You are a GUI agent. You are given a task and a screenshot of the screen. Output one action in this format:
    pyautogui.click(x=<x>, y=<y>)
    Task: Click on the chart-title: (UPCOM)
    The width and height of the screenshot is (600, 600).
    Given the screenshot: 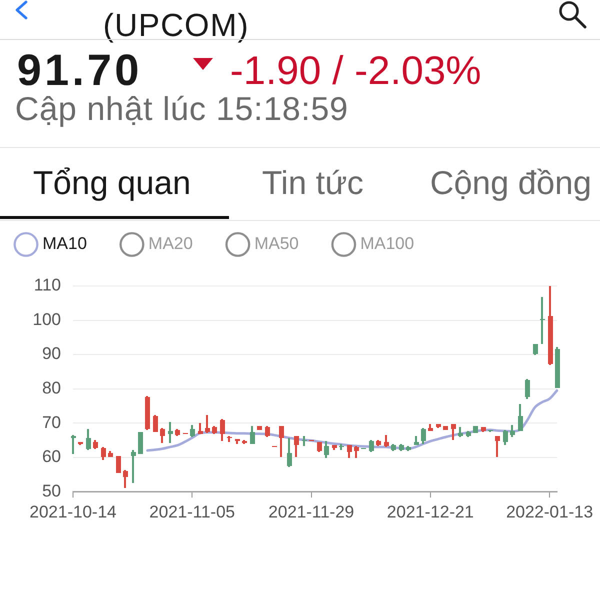 What is the action you would take?
    pyautogui.click(x=176, y=25)
    